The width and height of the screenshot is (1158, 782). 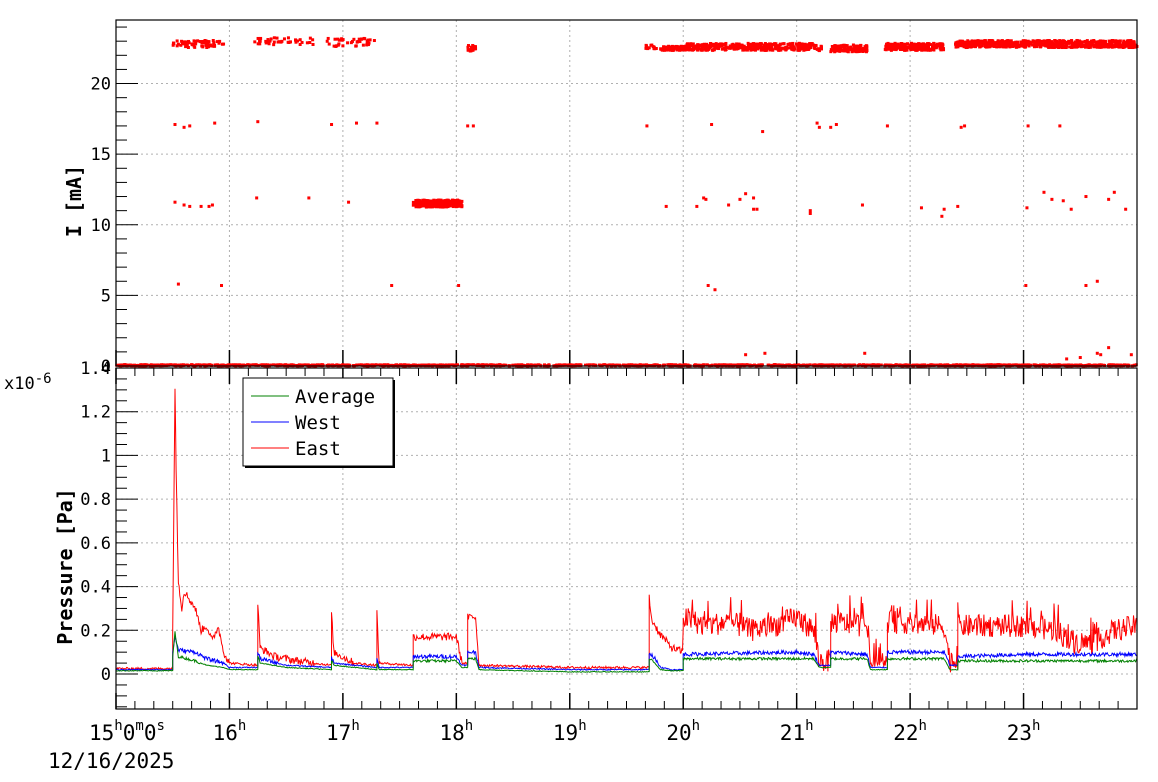 I want to click on x-tick-label-unit: h, so click(x=469, y=726).